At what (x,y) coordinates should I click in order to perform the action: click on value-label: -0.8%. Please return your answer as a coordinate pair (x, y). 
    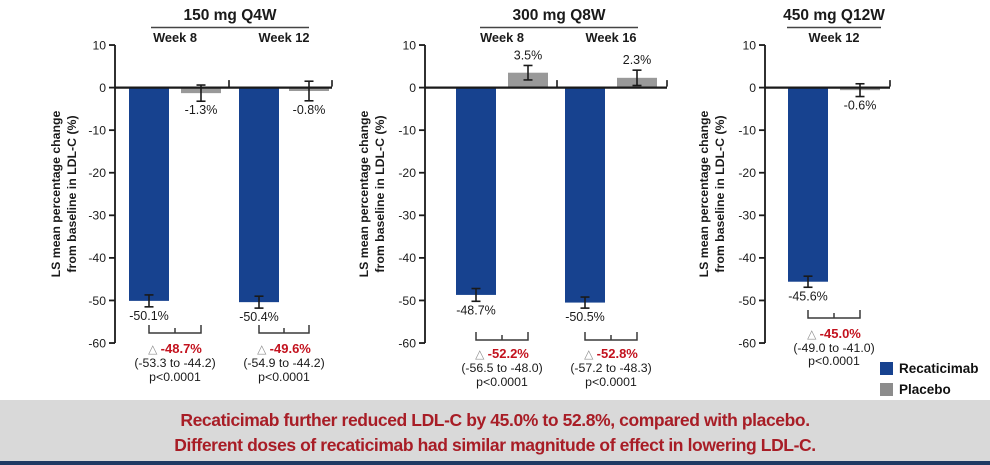
    Looking at the image, I should click on (309, 110).